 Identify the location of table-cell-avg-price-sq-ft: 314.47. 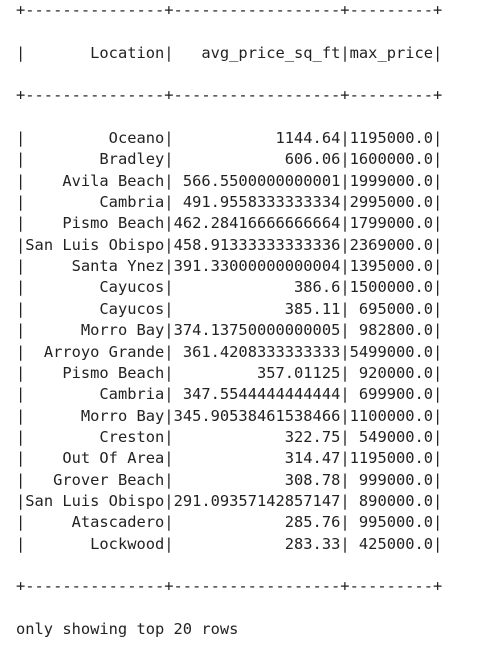
(257, 458).